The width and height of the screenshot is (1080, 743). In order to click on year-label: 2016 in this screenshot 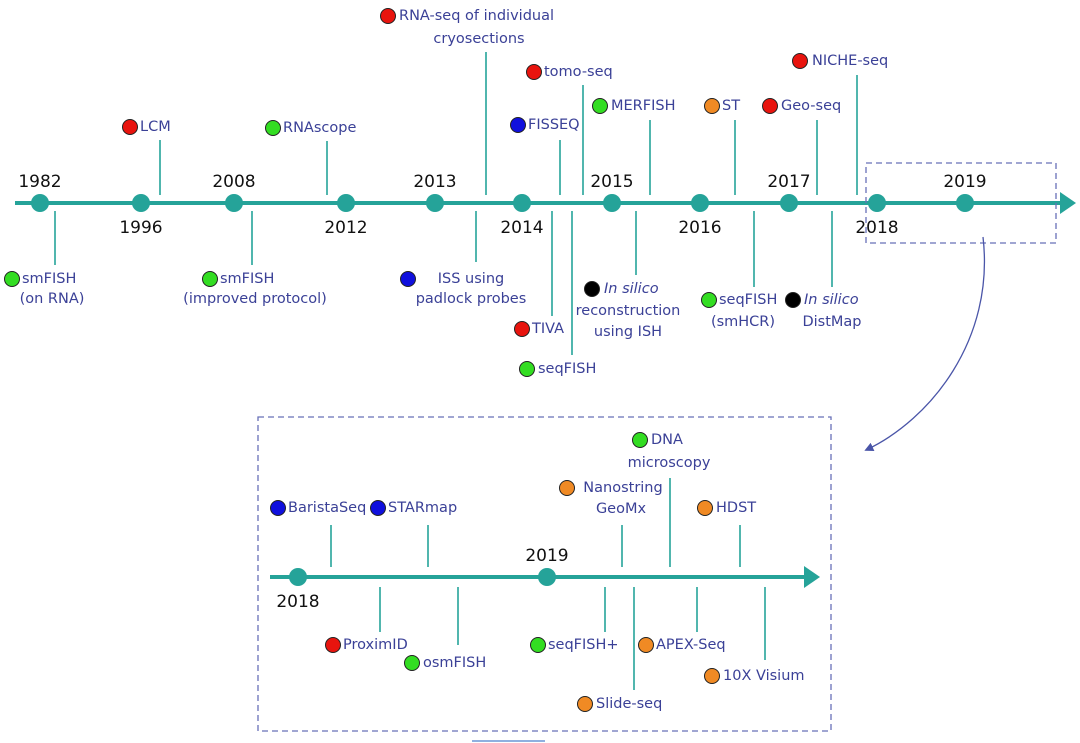, I will do `click(699, 228)`.